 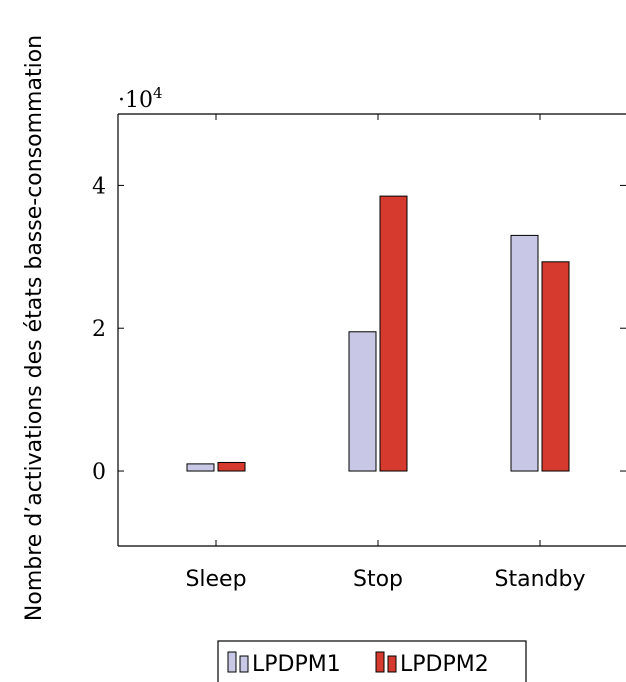 I want to click on category-labels: Sleep Stop Standby, so click(x=385, y=579).